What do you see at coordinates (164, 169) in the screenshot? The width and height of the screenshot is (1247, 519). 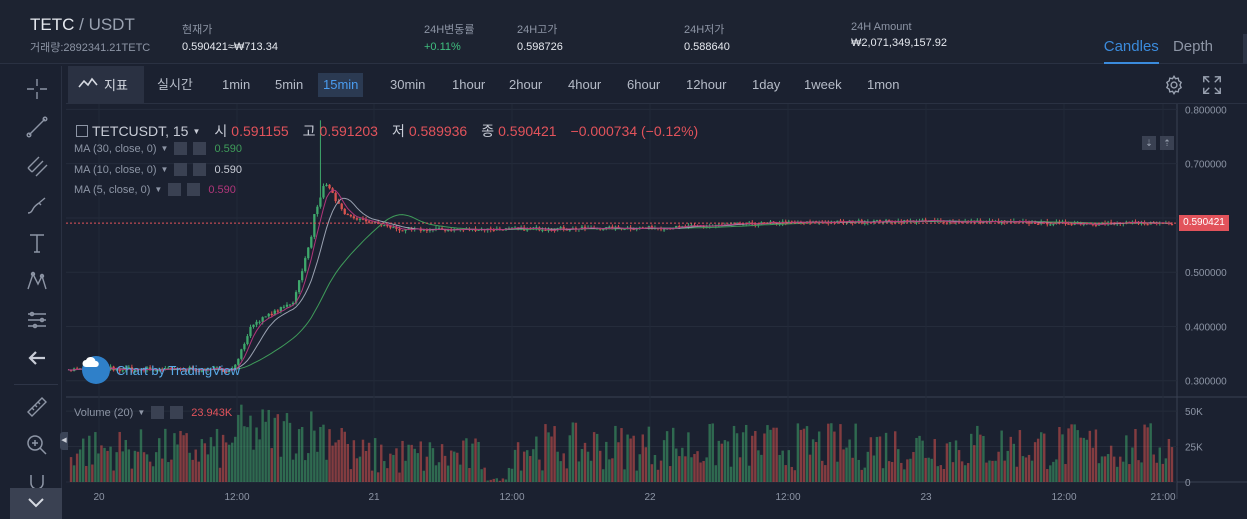 I see `ma10-dropdown-icon: ▼` at bounding box center [164, 169].